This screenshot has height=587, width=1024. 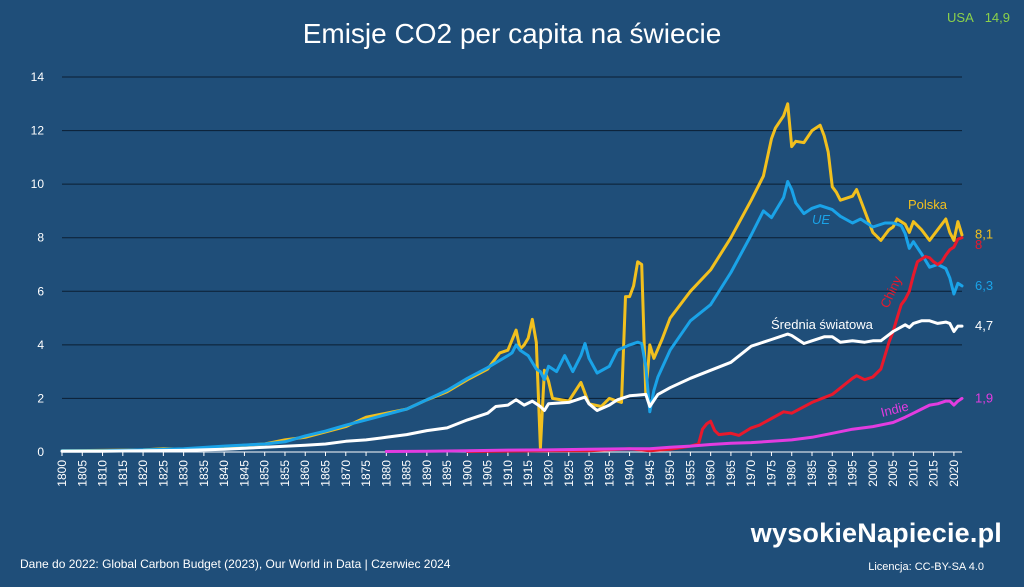 What do you see at coordinates (305, 473) in the screenshot?
I see `x-tick-label: 1860` at bounding box center [305, 473].